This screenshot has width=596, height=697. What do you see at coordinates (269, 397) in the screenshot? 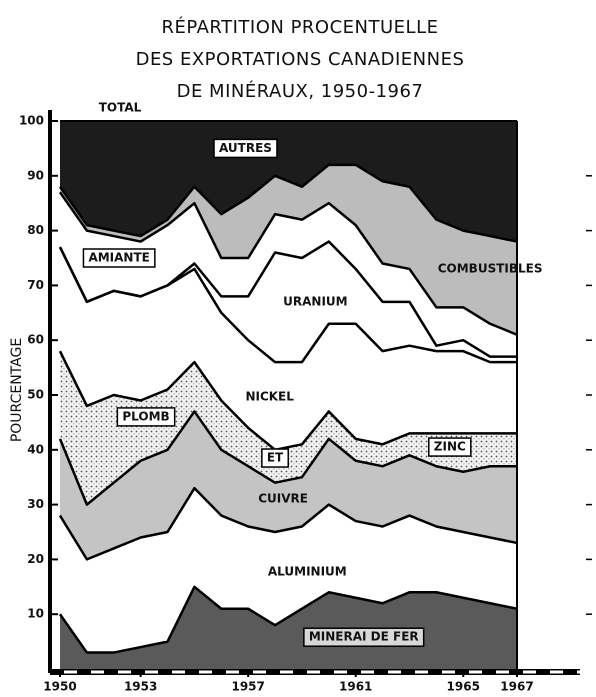
I see `area-label: NICKEL` at bounding box center [269, 397].